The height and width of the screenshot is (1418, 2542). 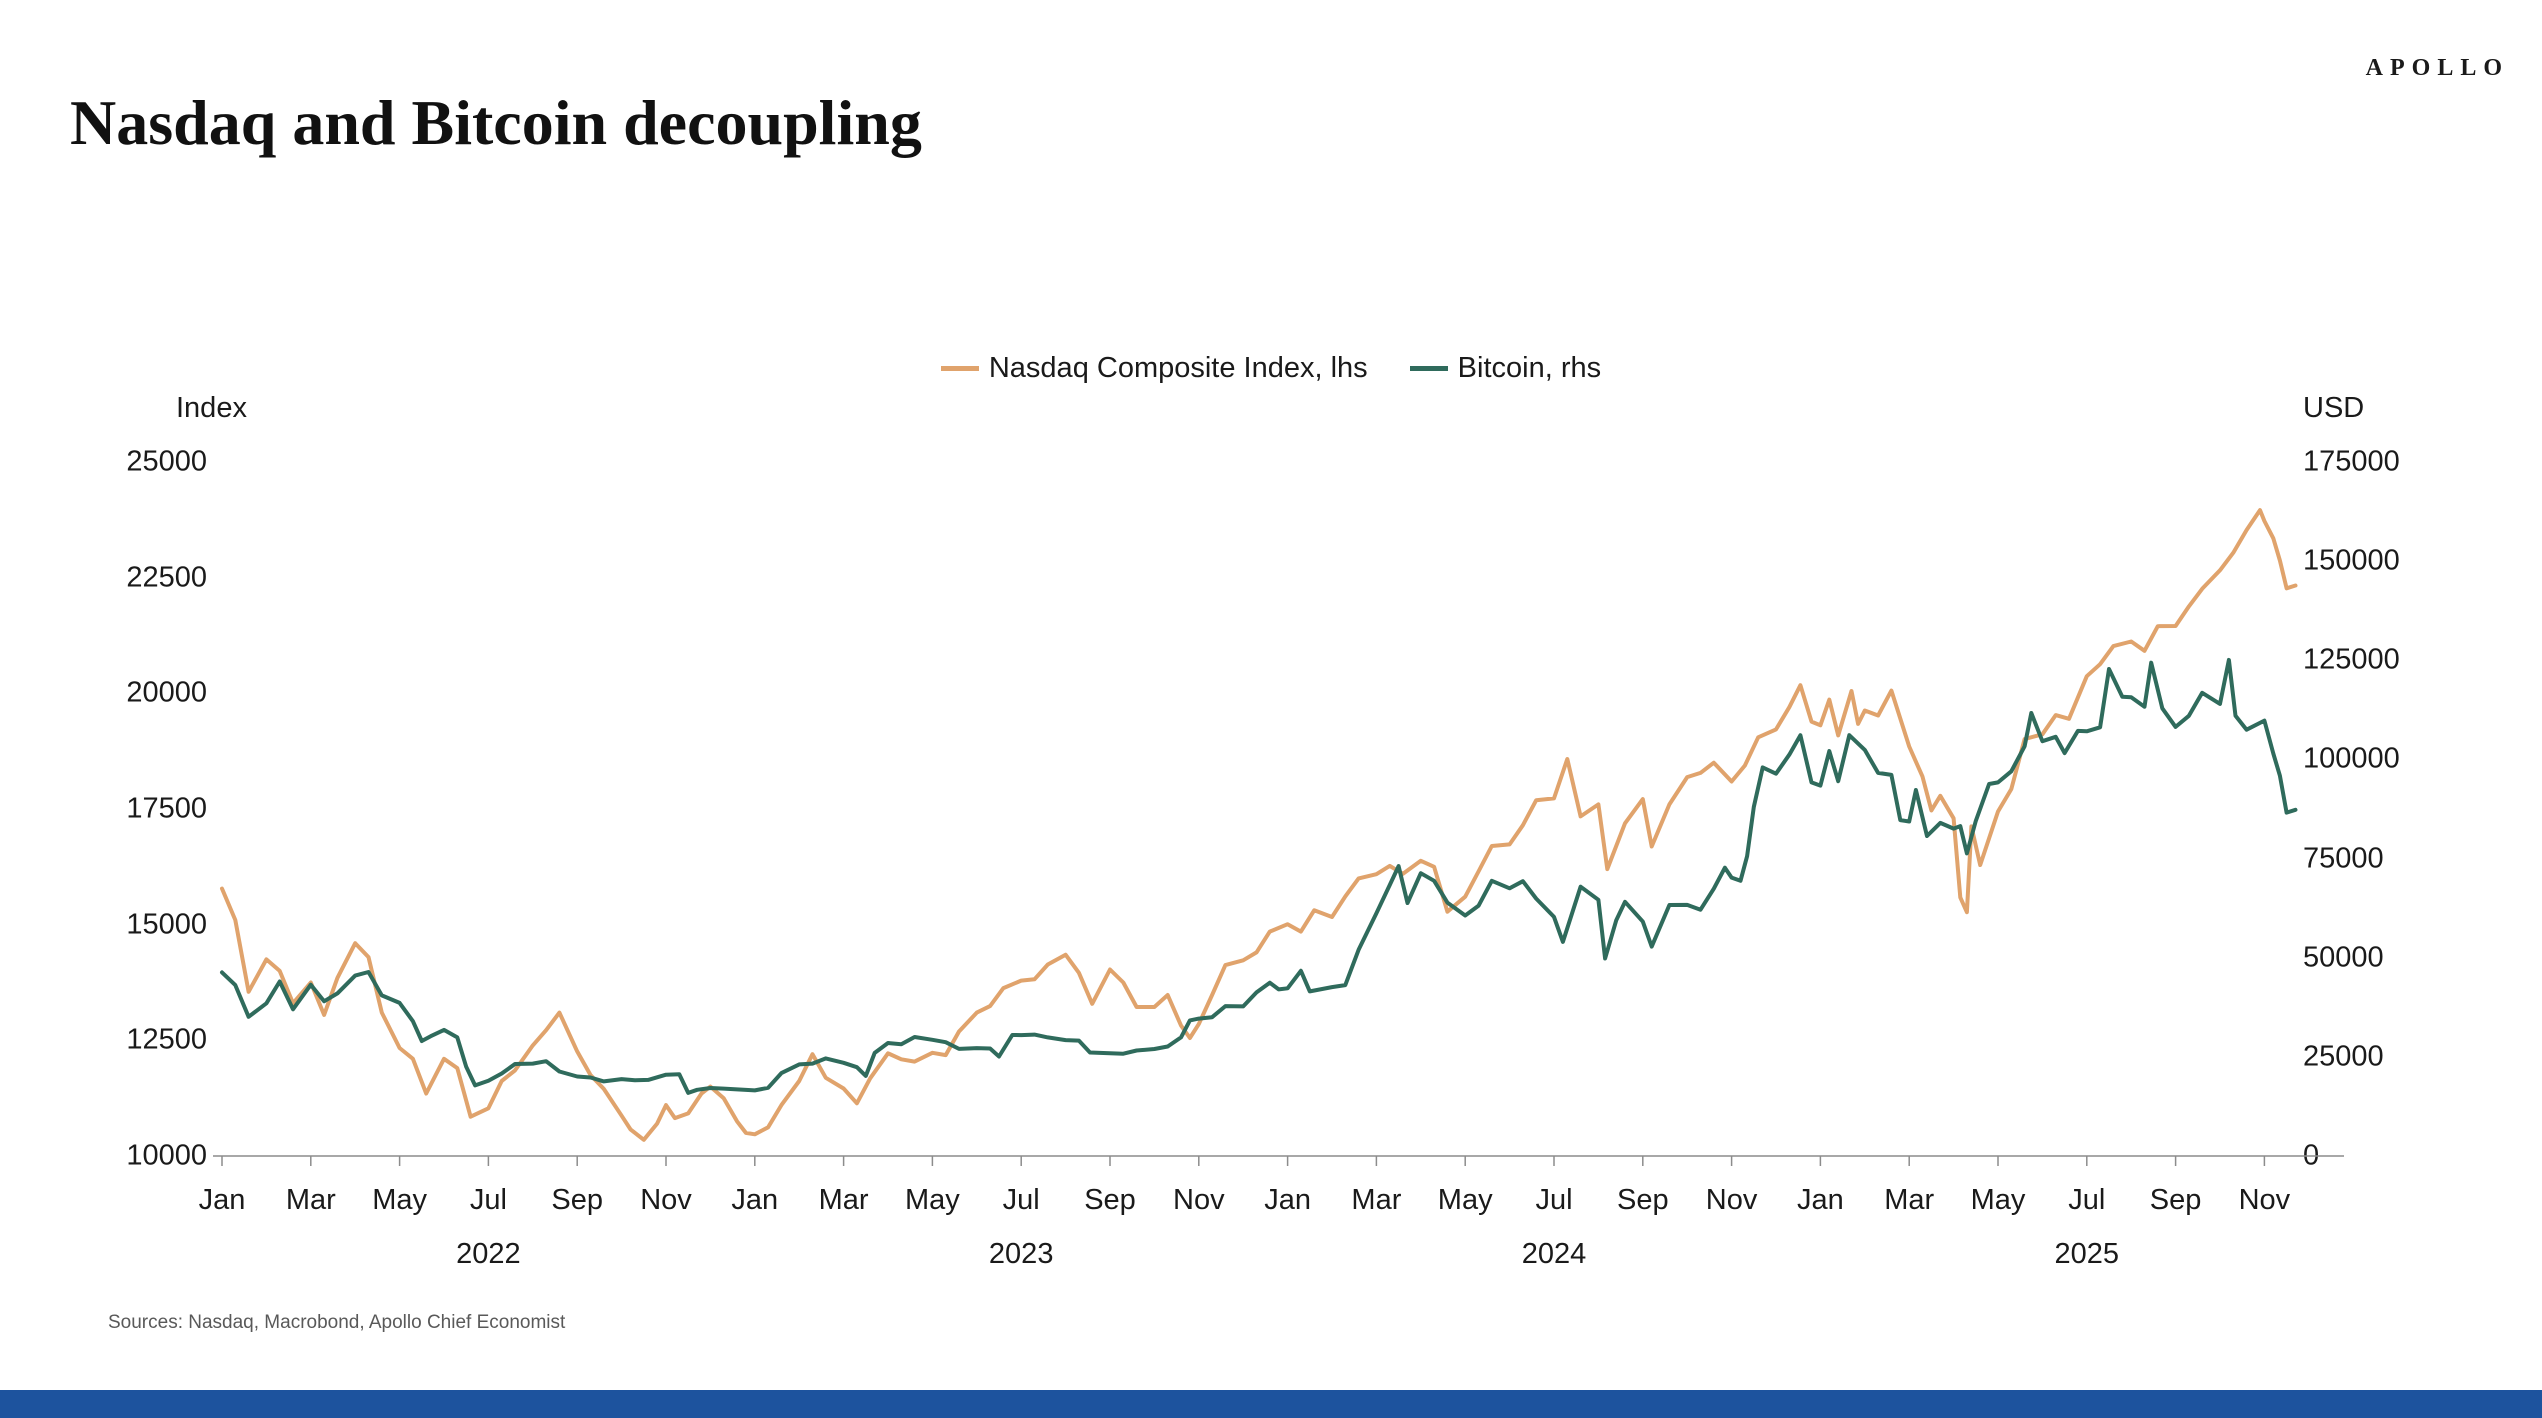 I want to click on left-axis-tick-label: 15000, so click(x=166, y=924).